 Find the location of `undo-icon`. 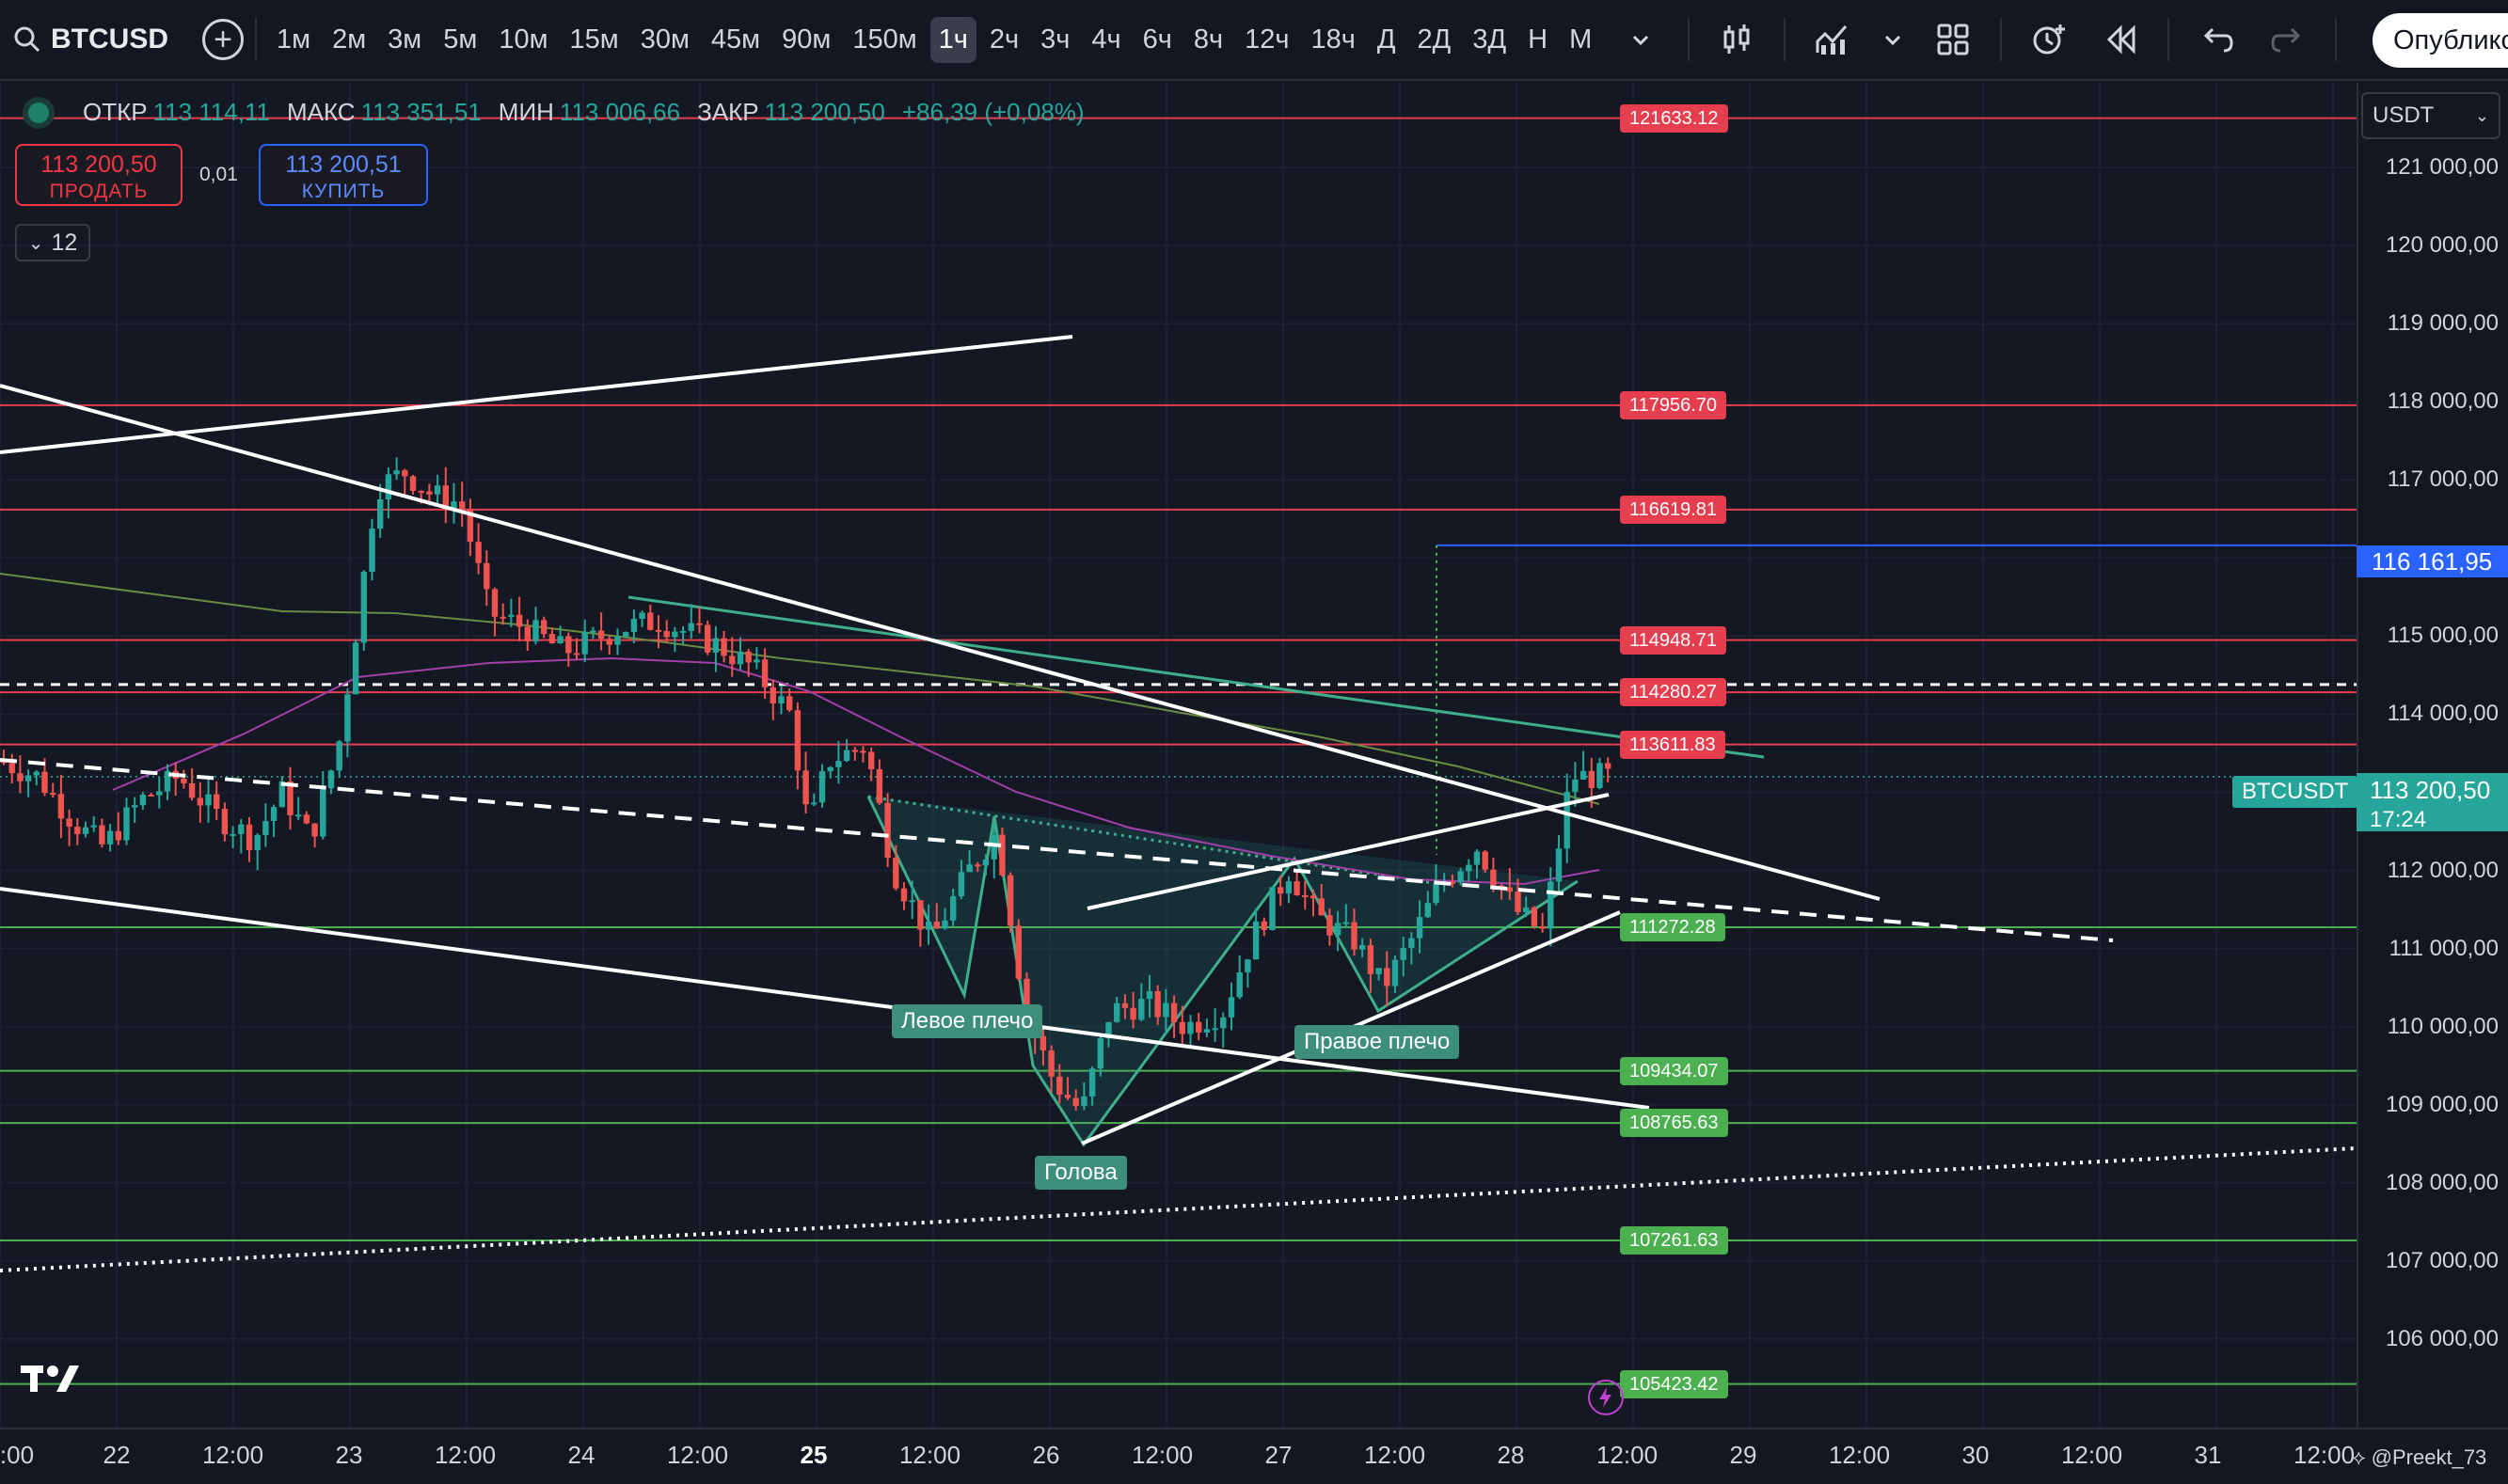

undo-icon is located at coordinates (2216, 39).